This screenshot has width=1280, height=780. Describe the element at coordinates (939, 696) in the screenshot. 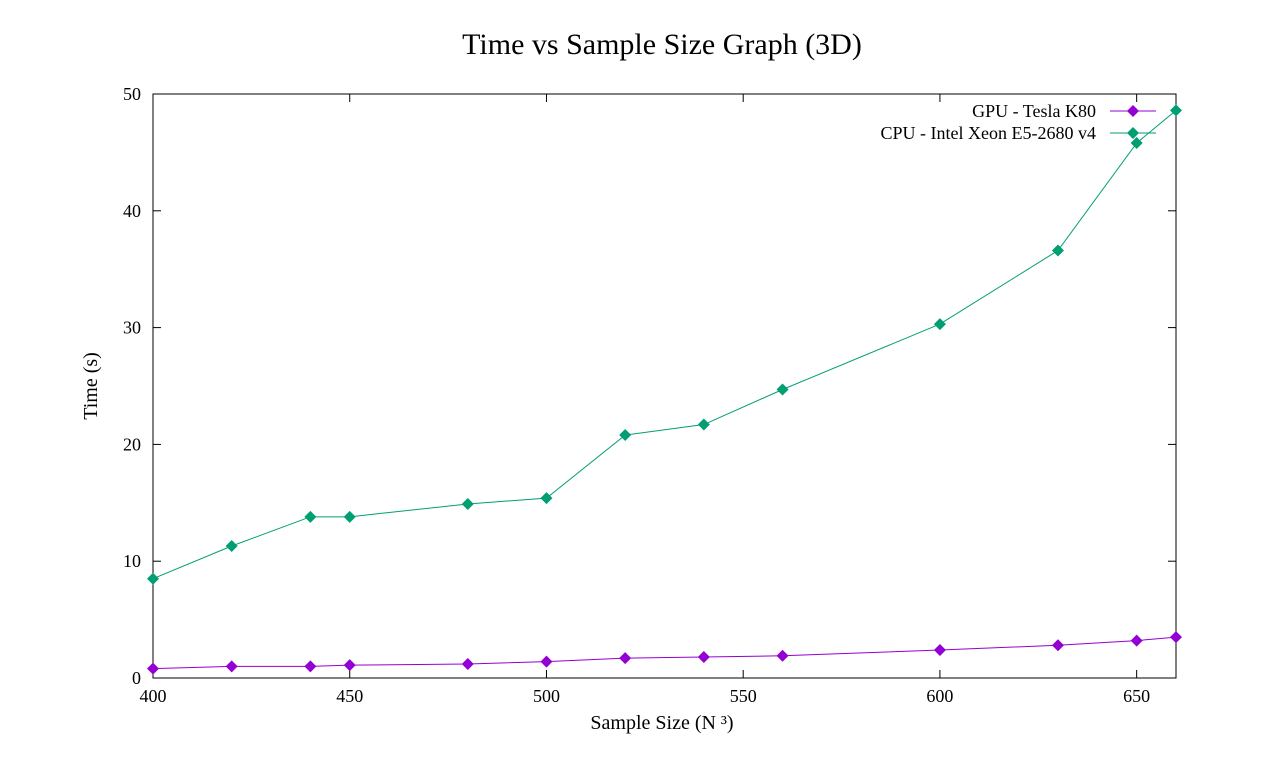

I see `x-tick-label: 600` at that location.